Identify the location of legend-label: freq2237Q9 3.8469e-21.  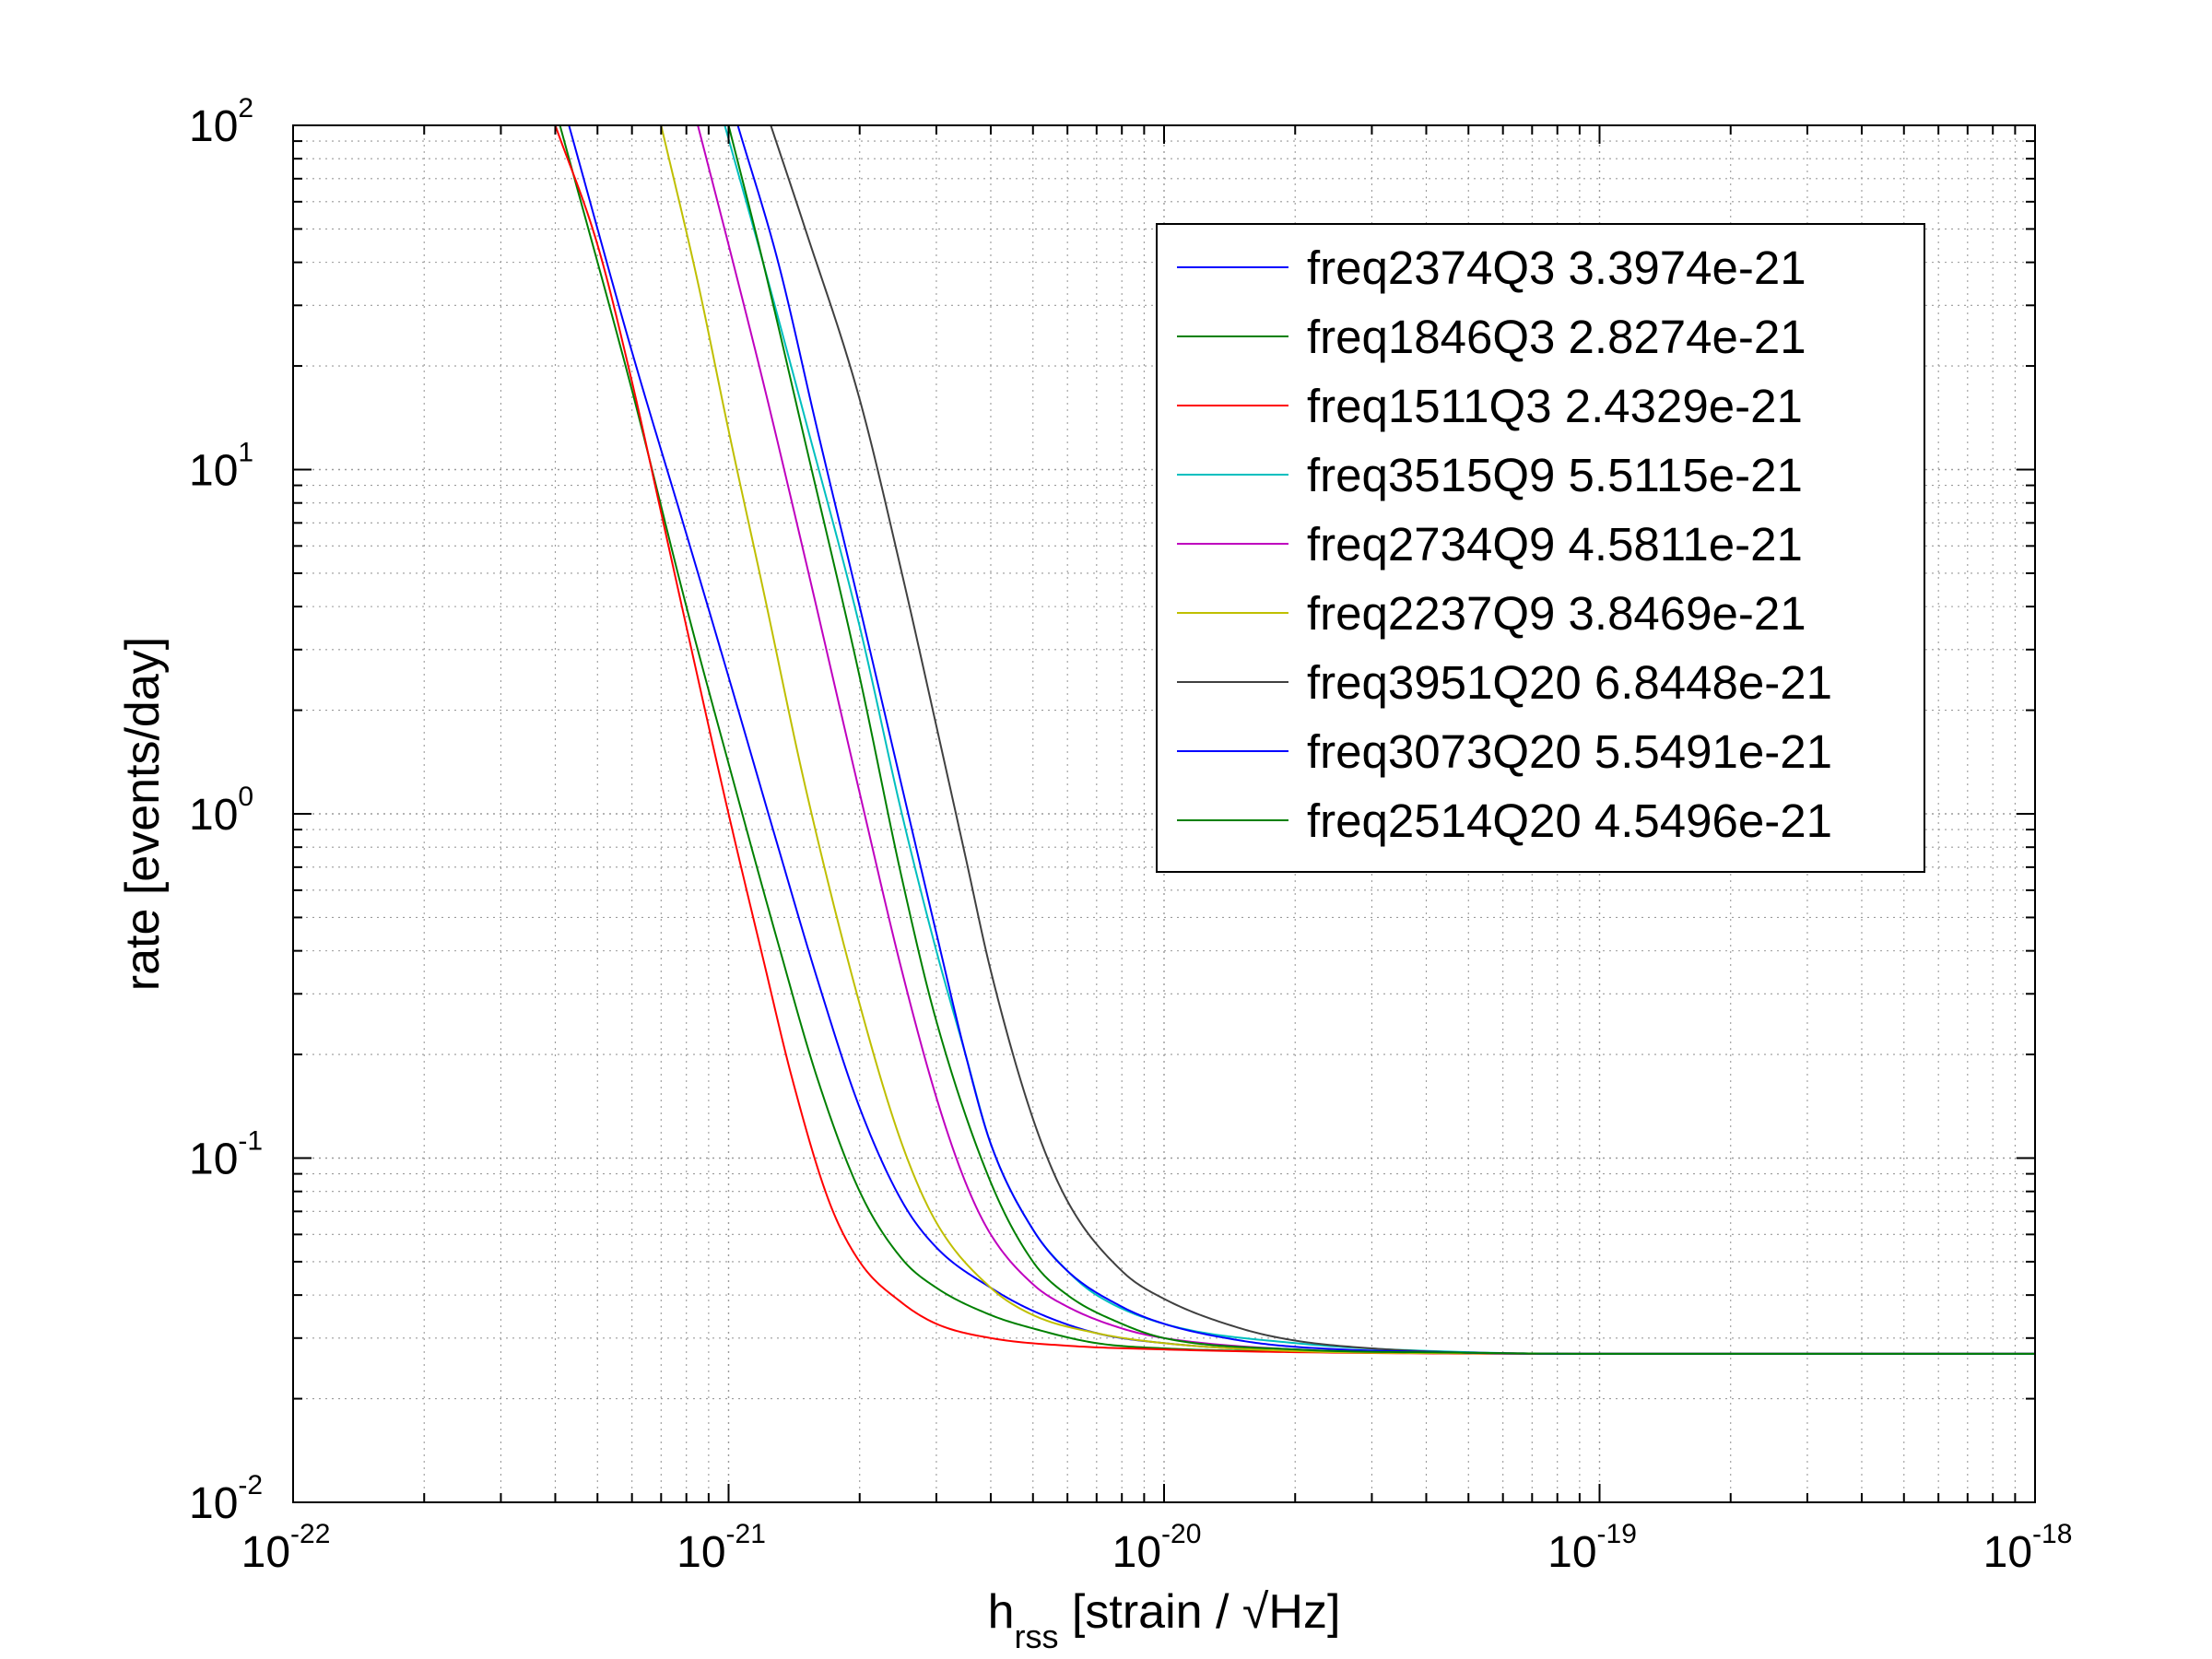
(1556, 613).